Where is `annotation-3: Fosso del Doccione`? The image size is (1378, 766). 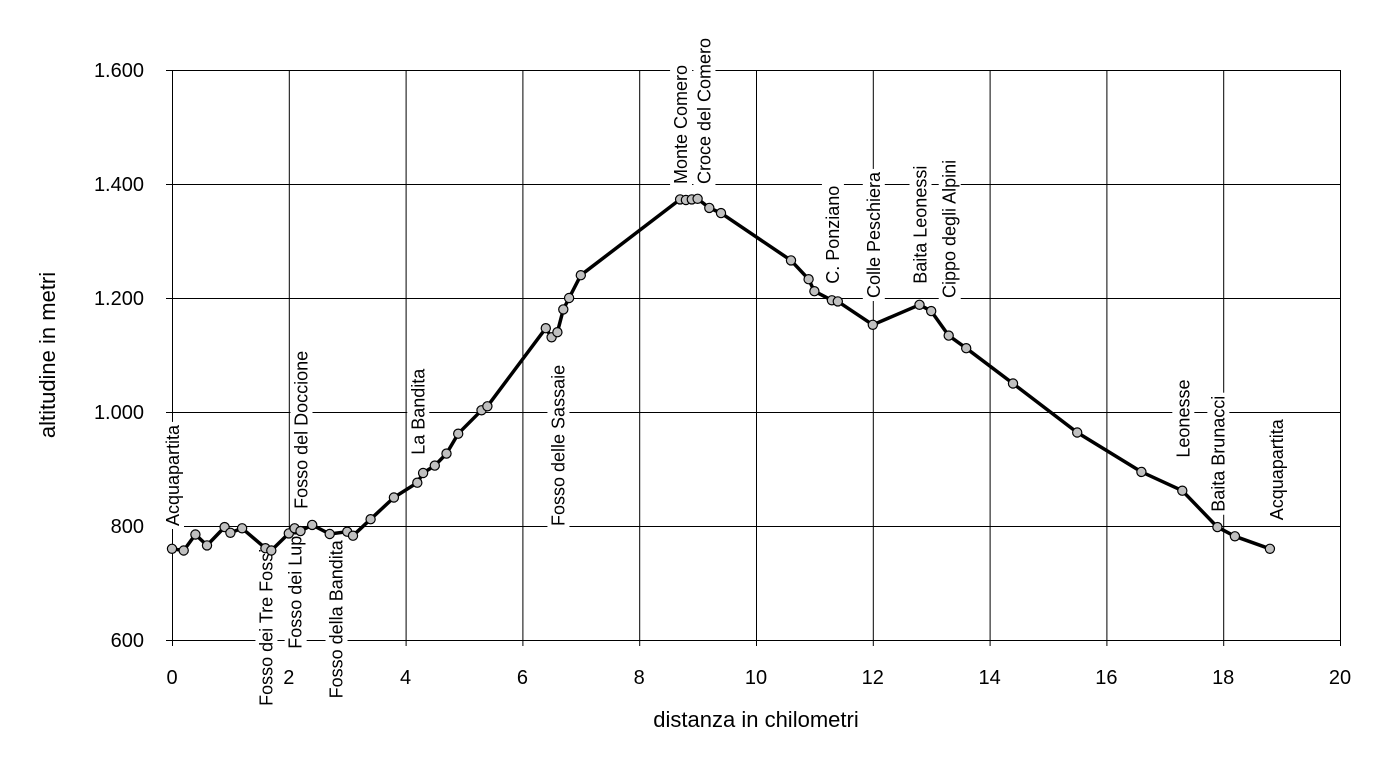
annotation-3: Fosso del Doccione is located at coordinates (301, 429).